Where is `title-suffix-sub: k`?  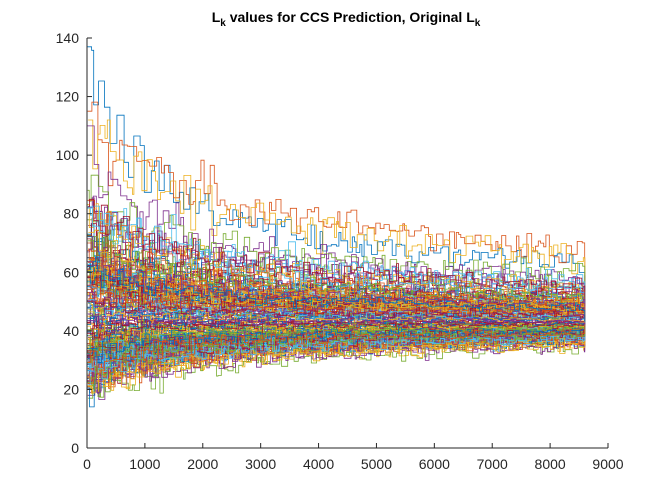 title-suffix-sub: k is located at coordinates (478, 23).